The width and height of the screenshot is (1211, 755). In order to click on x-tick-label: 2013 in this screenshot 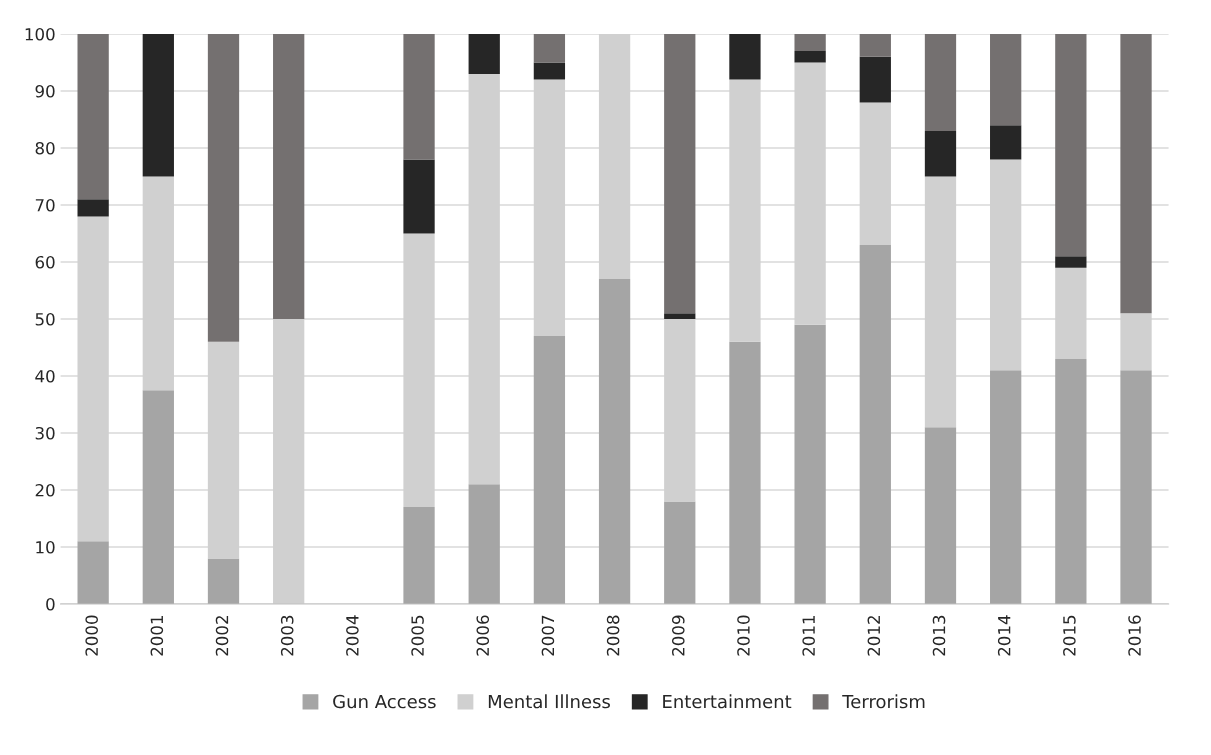, I will do `click(939, 635)`.